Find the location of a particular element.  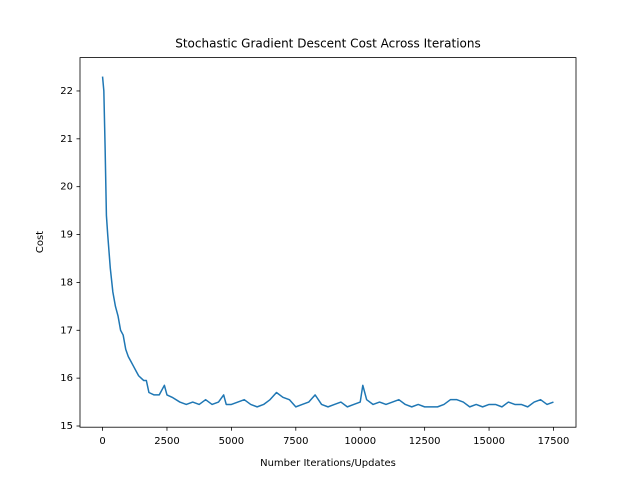

x-tick-label: 15000 is located at coordinates (489, 441).